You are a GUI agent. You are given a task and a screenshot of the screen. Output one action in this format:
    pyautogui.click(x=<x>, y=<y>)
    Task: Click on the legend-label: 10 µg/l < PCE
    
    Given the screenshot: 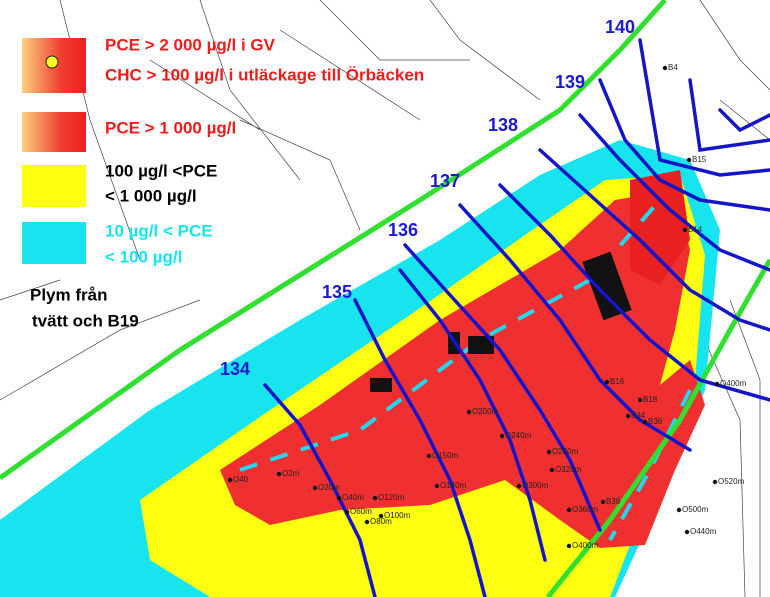 What is the action you would take?
    pyautogui.click(x=159, y=230)
    